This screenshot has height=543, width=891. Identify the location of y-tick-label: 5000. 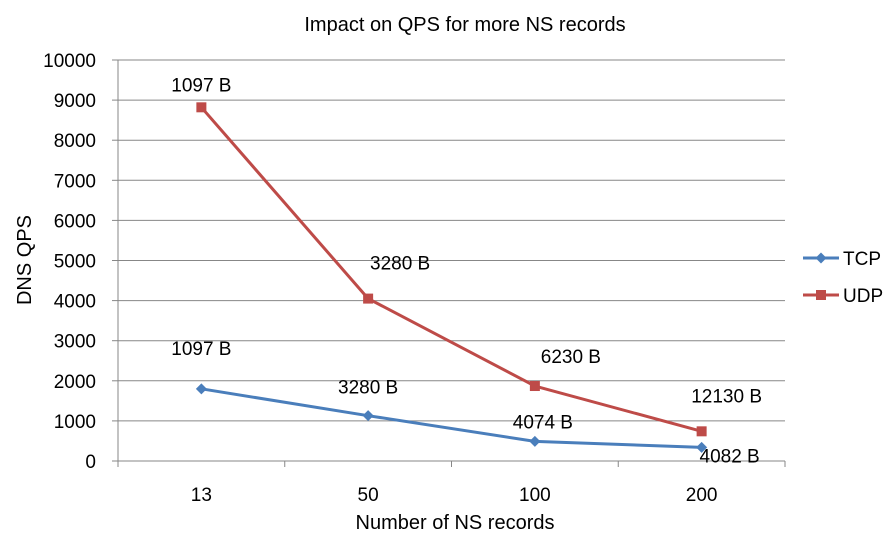
(75, 262).